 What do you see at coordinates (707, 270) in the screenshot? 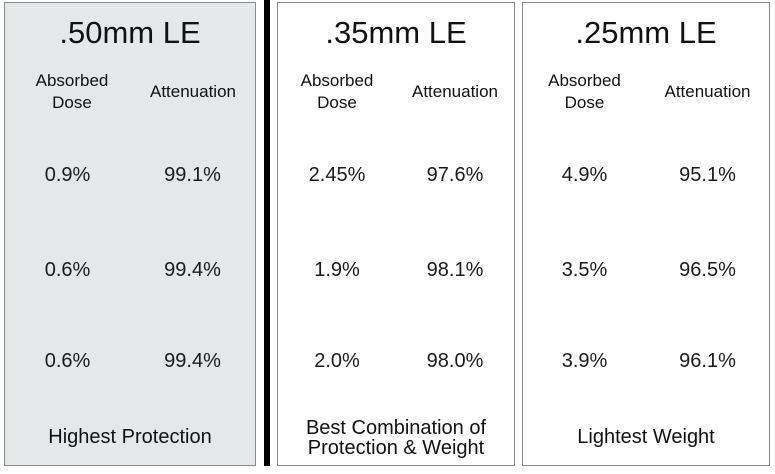
I see `attenuation-value: 96.5%` at bounding box center [707, 270].